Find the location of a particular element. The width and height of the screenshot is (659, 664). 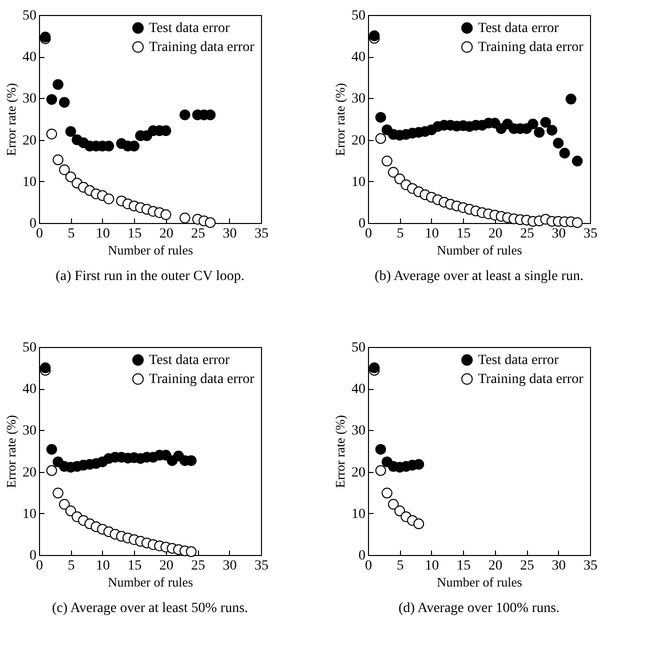

text: (c) Average over at least 50% runs. is located at coordinates (150, 608).